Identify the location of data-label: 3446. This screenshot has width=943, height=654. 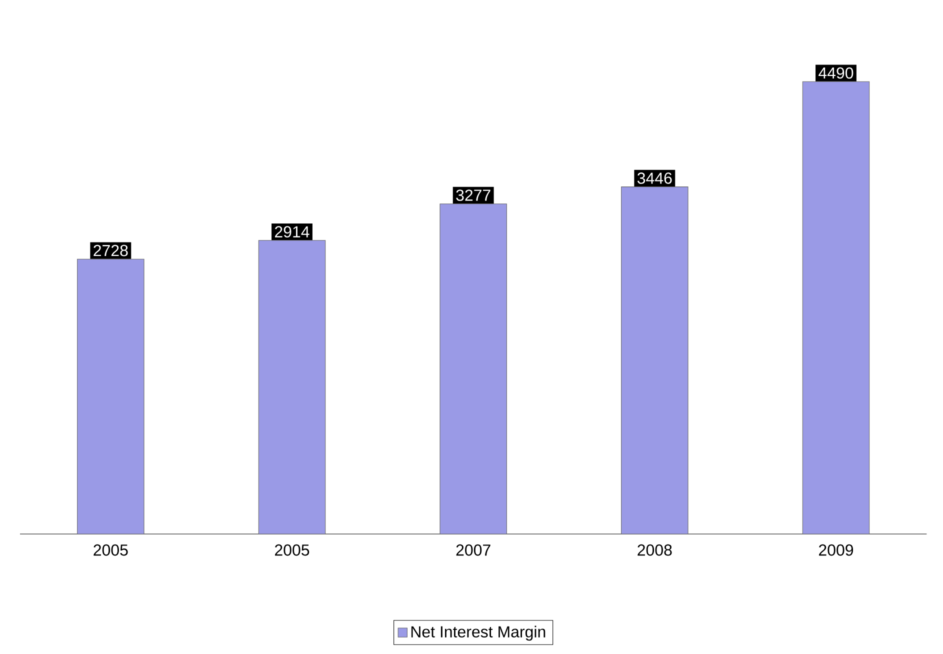
(654, 178).